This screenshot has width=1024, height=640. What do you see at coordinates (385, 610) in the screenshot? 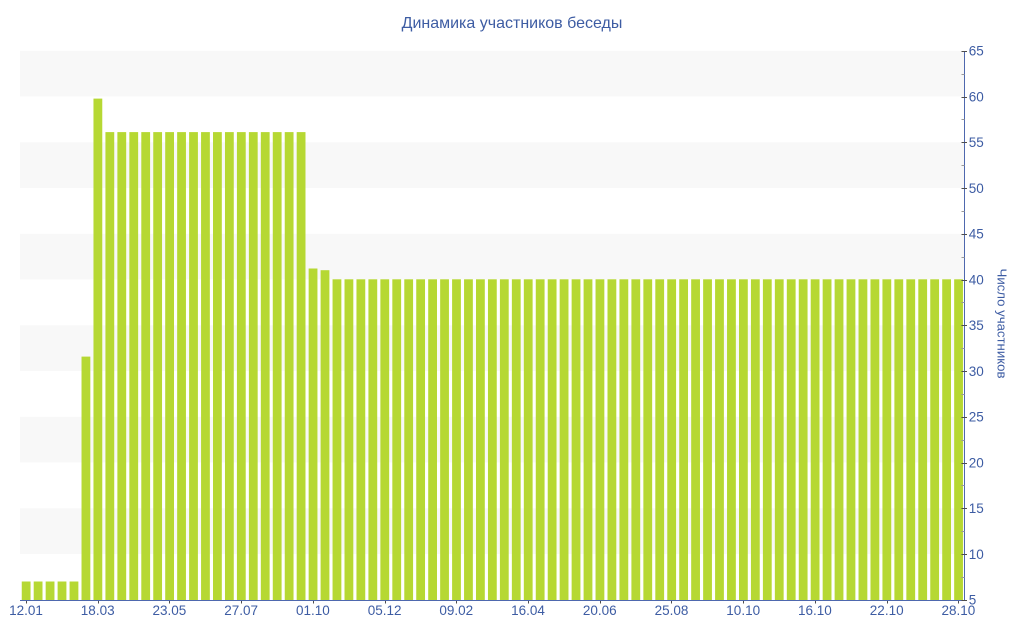
I see `svg-text: 05.12` at bounding box center [385, 610].